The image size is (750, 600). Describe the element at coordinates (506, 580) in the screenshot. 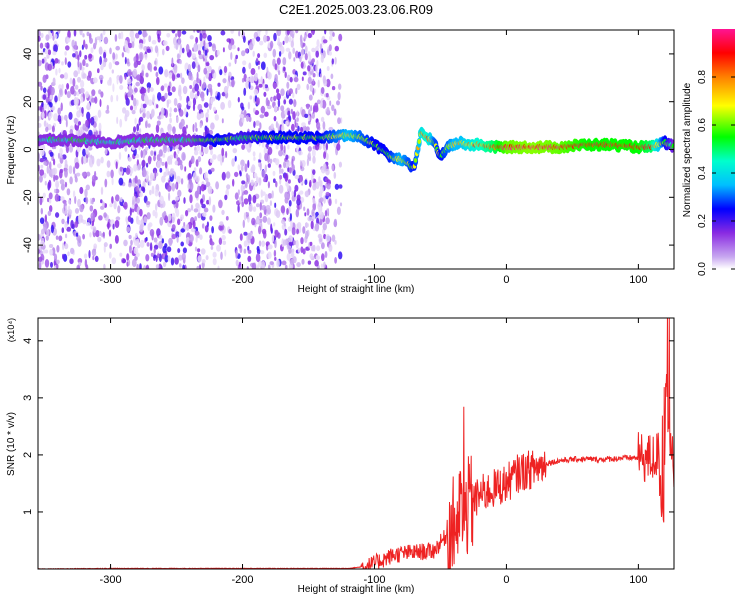

I see `x-tick-label: 0` at that location.